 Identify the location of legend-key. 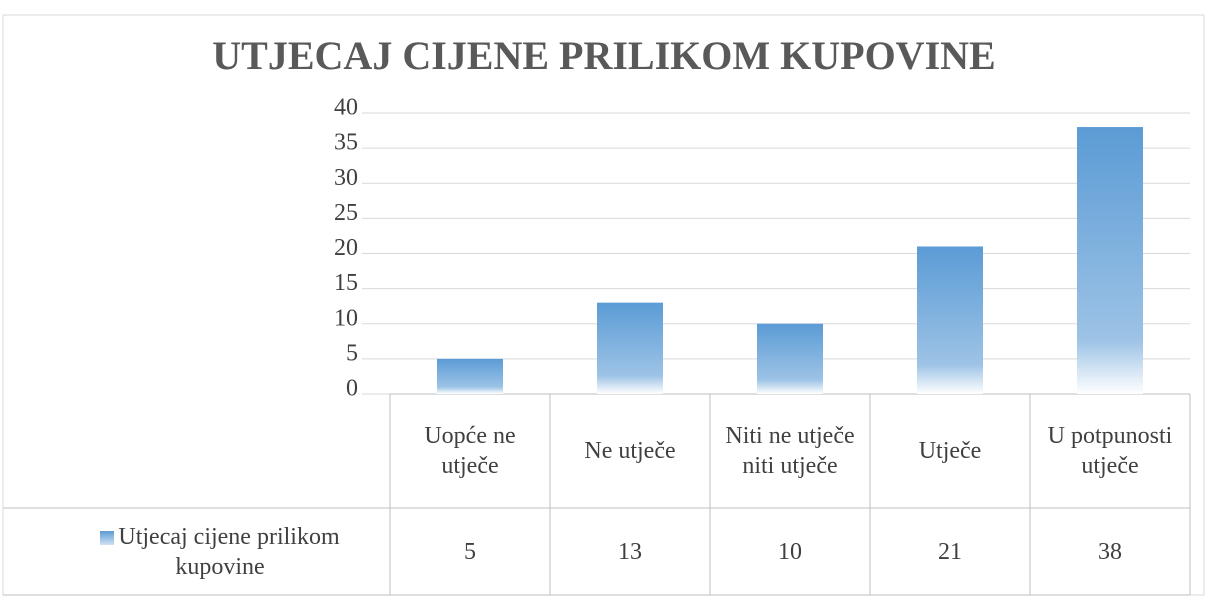
(107, 537).